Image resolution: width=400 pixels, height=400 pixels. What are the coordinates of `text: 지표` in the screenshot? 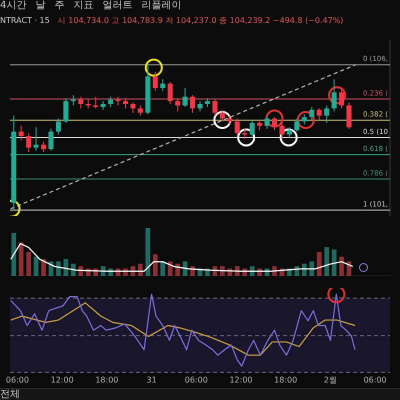 It's located at (83, 6).